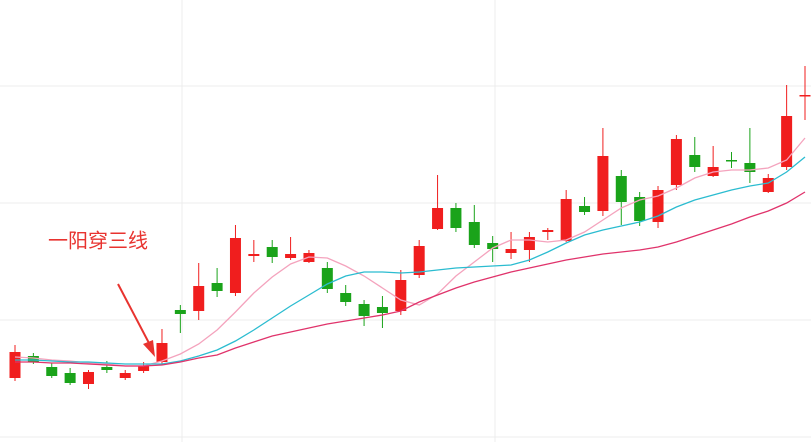 The height and width of the screenshot is (442, 811). What do you see at coordinates (149, 348) in the screenshot?
I see `arrow-head` at bounding box center [149, 348].